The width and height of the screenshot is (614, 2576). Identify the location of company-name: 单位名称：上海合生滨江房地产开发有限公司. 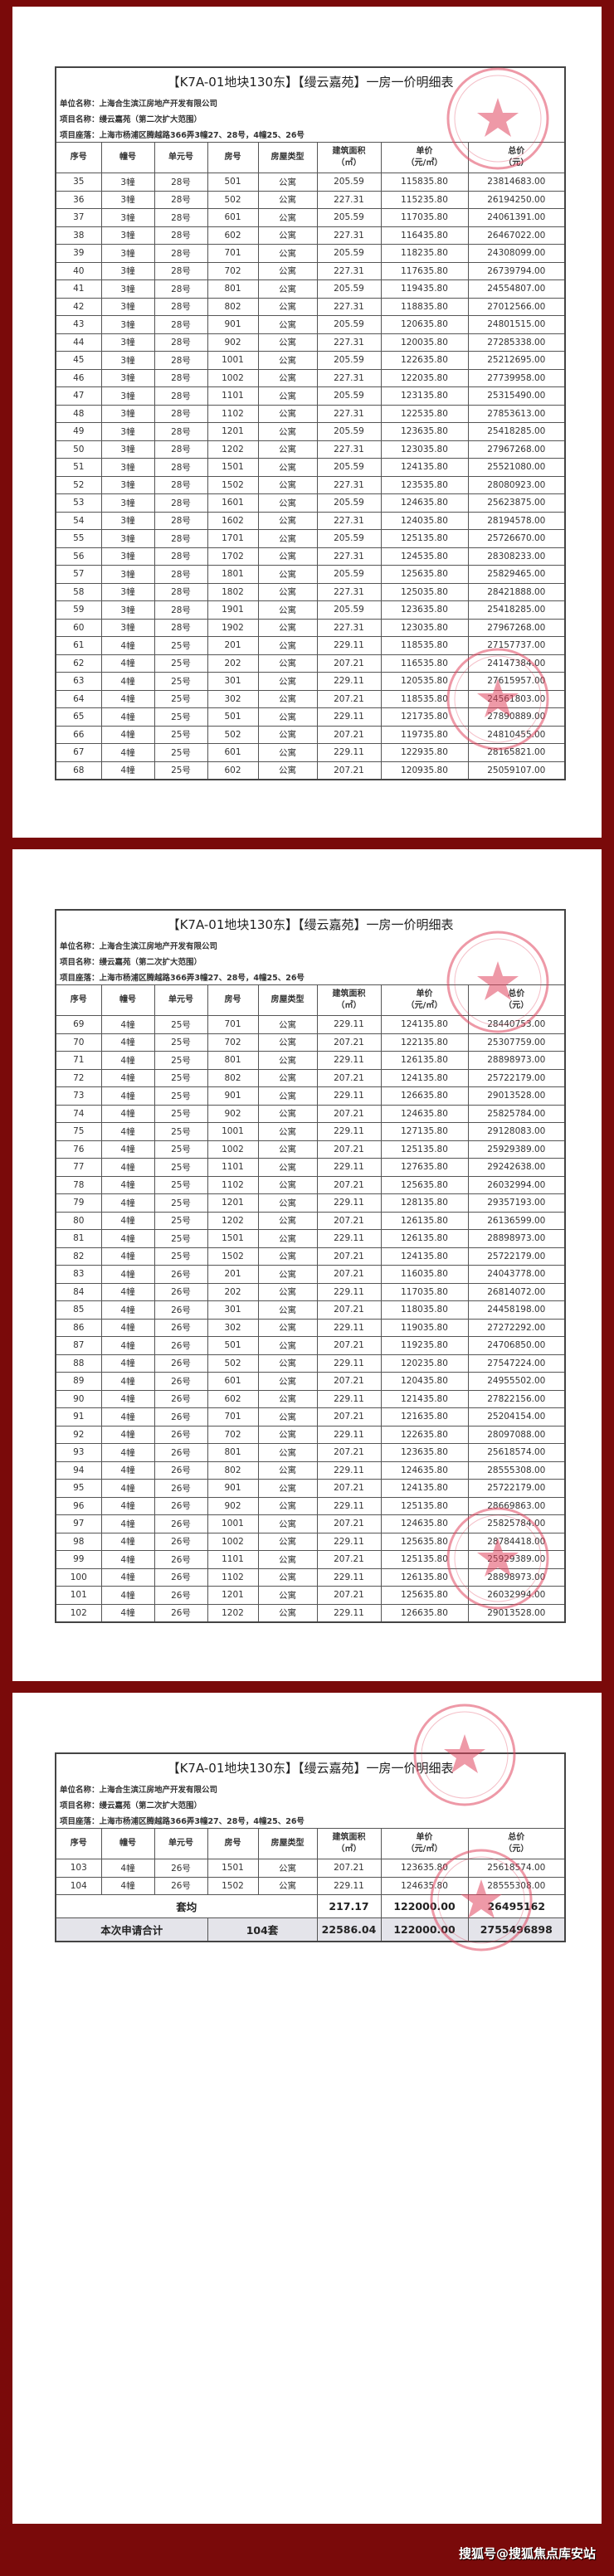
(310, 103).